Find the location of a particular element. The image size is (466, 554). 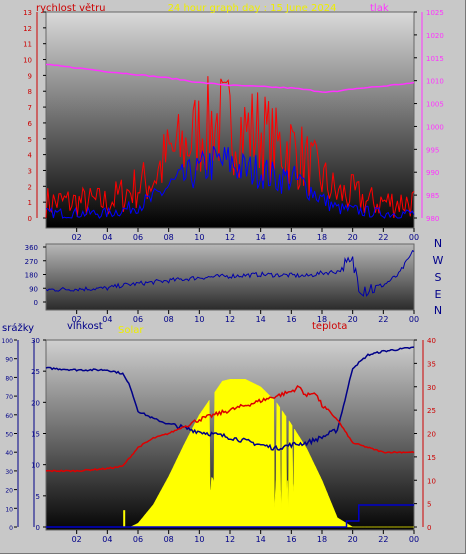

rain-panel-x-tick-label: 02 is located at coordinates (77, 539).